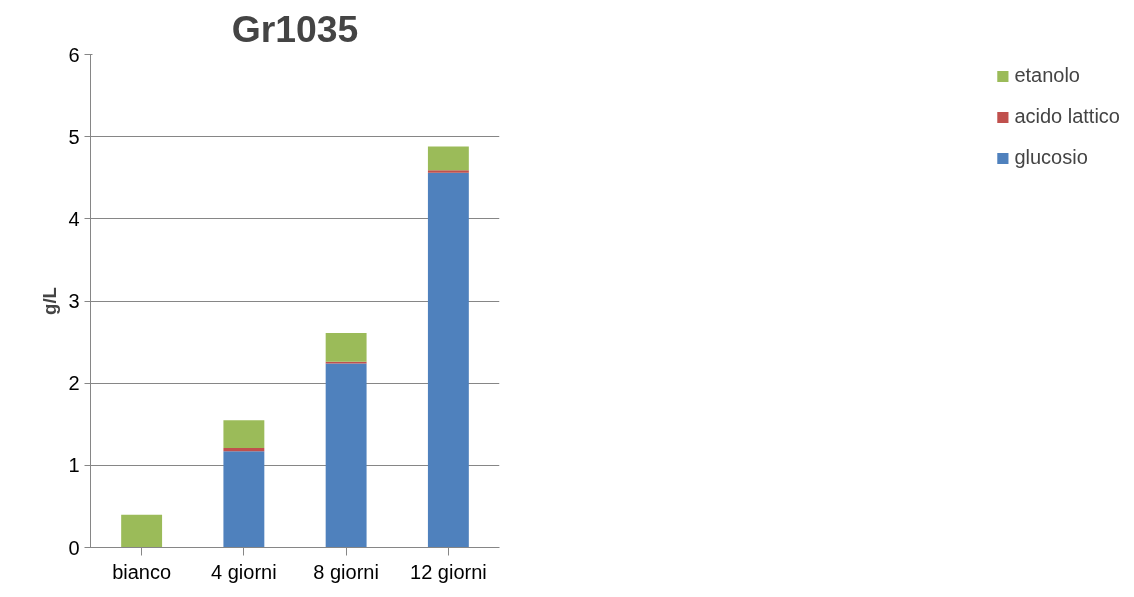 This screenshot has height=597, width=1134. I want to click on y-tick-label: 4, so click(74, 218).